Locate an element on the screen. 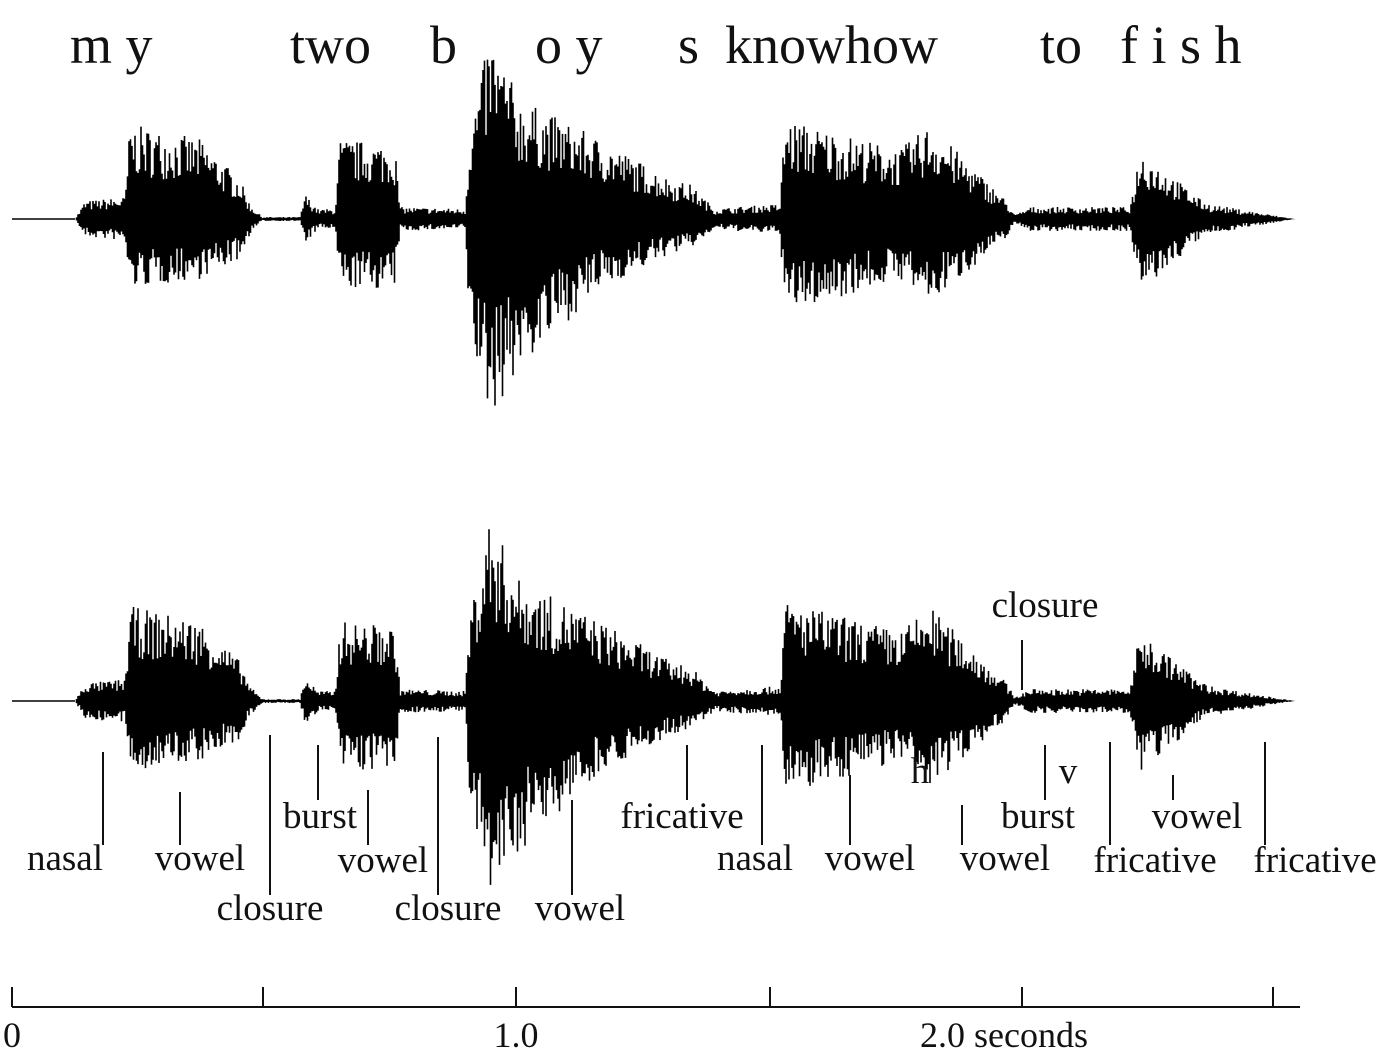 This screenshot has width=1393, height=1058. word: o y is located at coordinates (569, 45).